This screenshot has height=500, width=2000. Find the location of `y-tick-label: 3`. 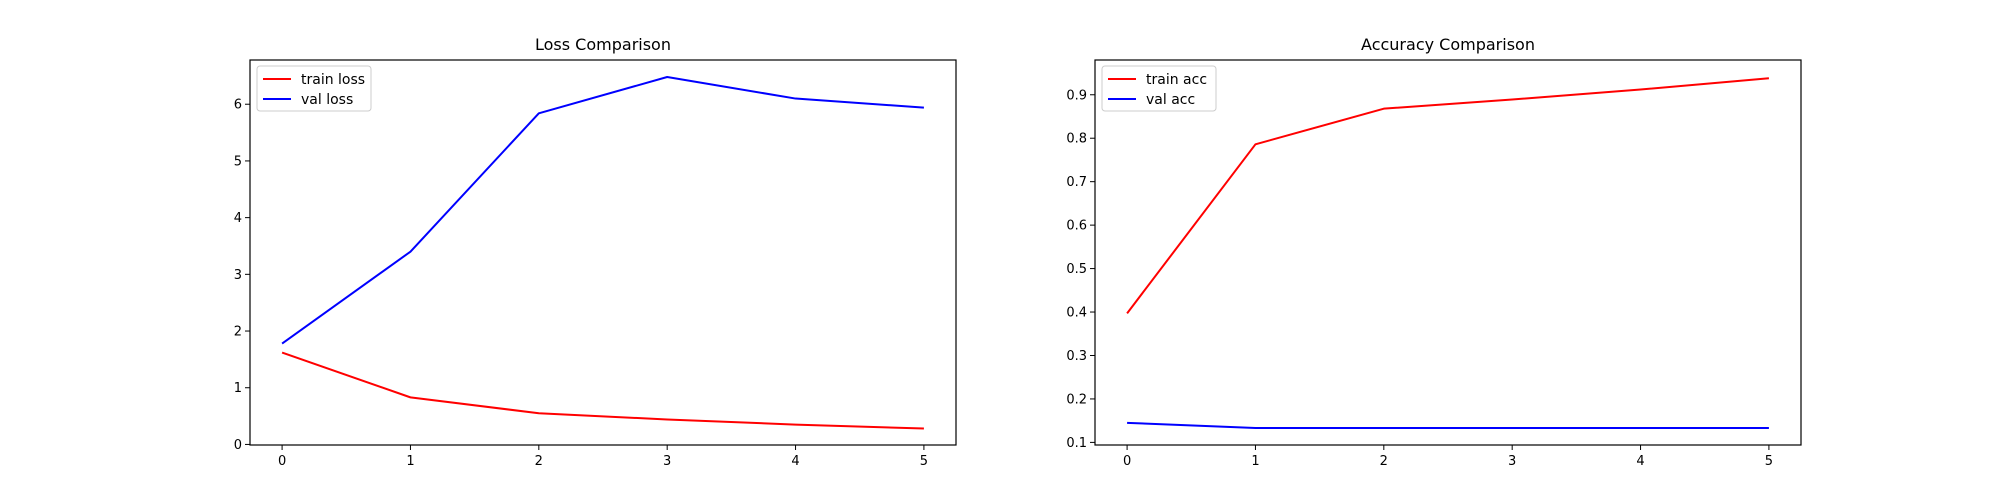

y-tick-label: 3 is located at coordinates (238, 275).